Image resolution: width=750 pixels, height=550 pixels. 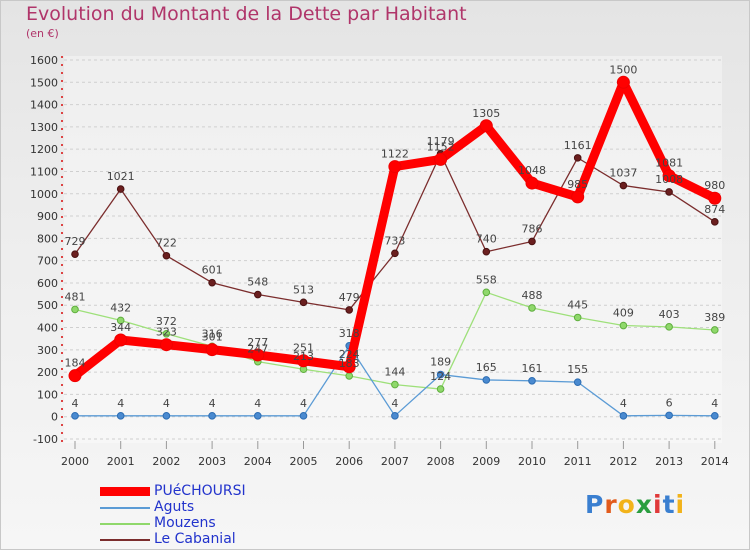 I want to click on data-label: 6, so click(x=669, y=402).